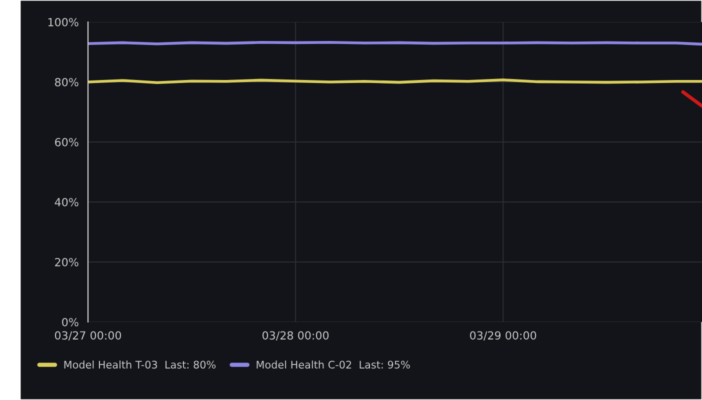 This screenshot has height=400, width=702. Describe the element at coordinates (66, 82) in the screenshot. I see `y-tick-label: 80%` at that location.